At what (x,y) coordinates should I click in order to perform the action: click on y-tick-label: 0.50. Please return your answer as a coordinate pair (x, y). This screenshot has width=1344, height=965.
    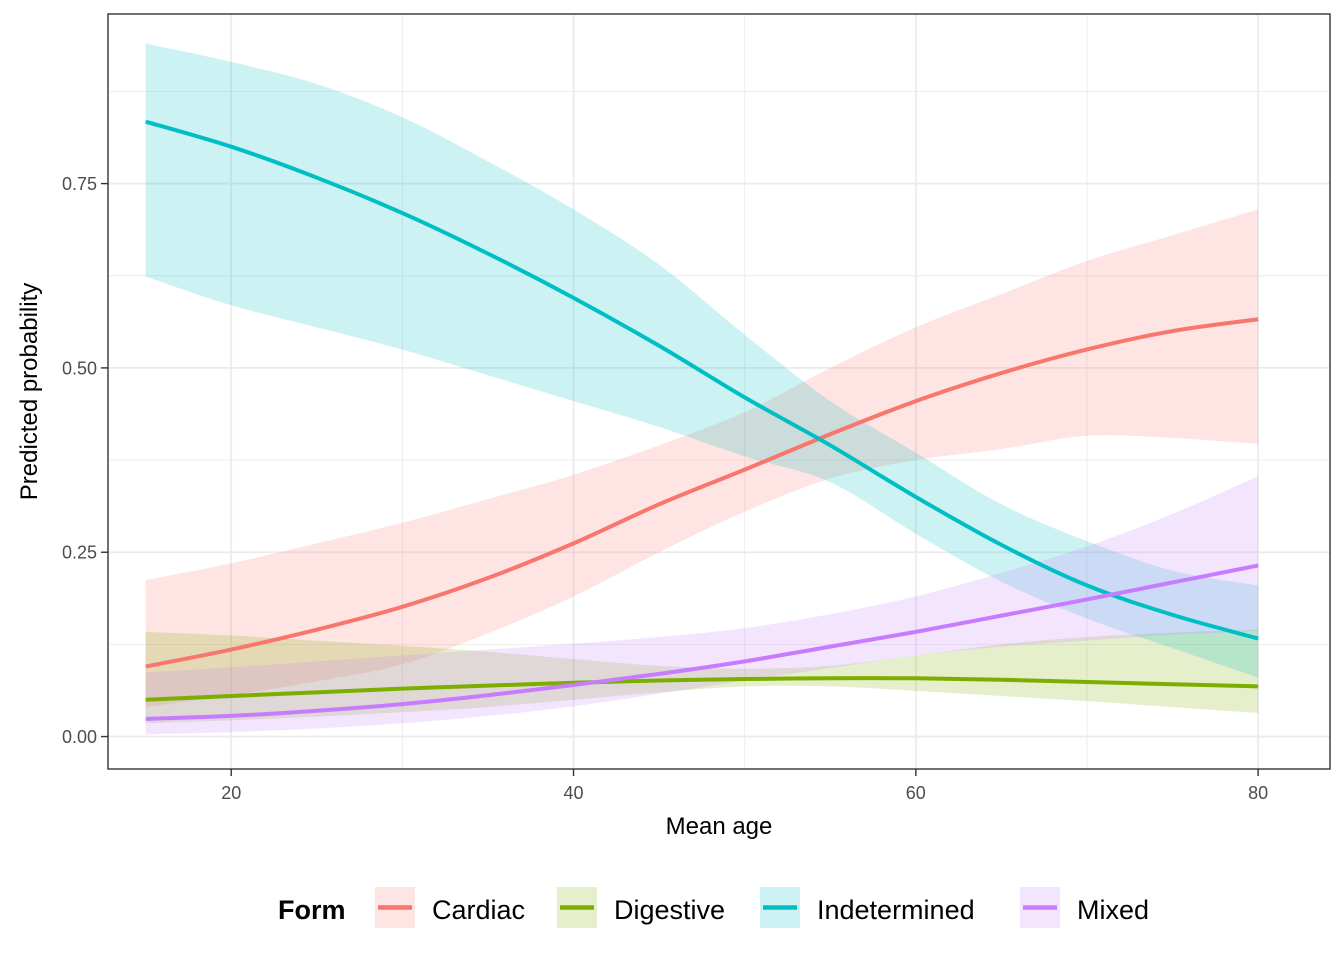
    Looking at the image, I should click on (79, 368).